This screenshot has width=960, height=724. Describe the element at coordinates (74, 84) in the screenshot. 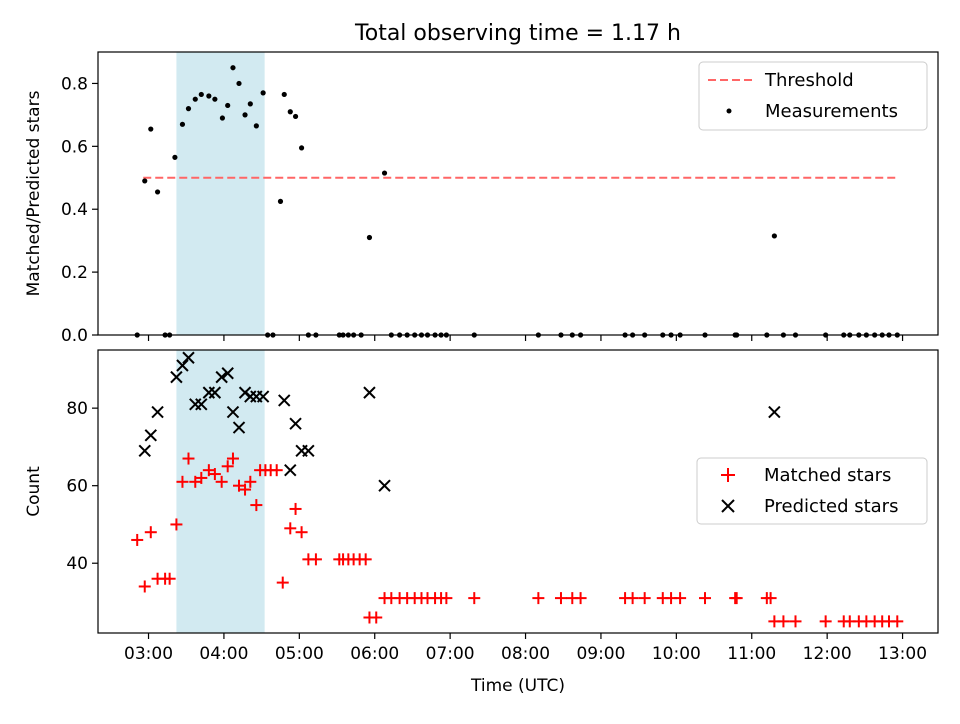

I see `y-tick-label: 0.8` at that location.